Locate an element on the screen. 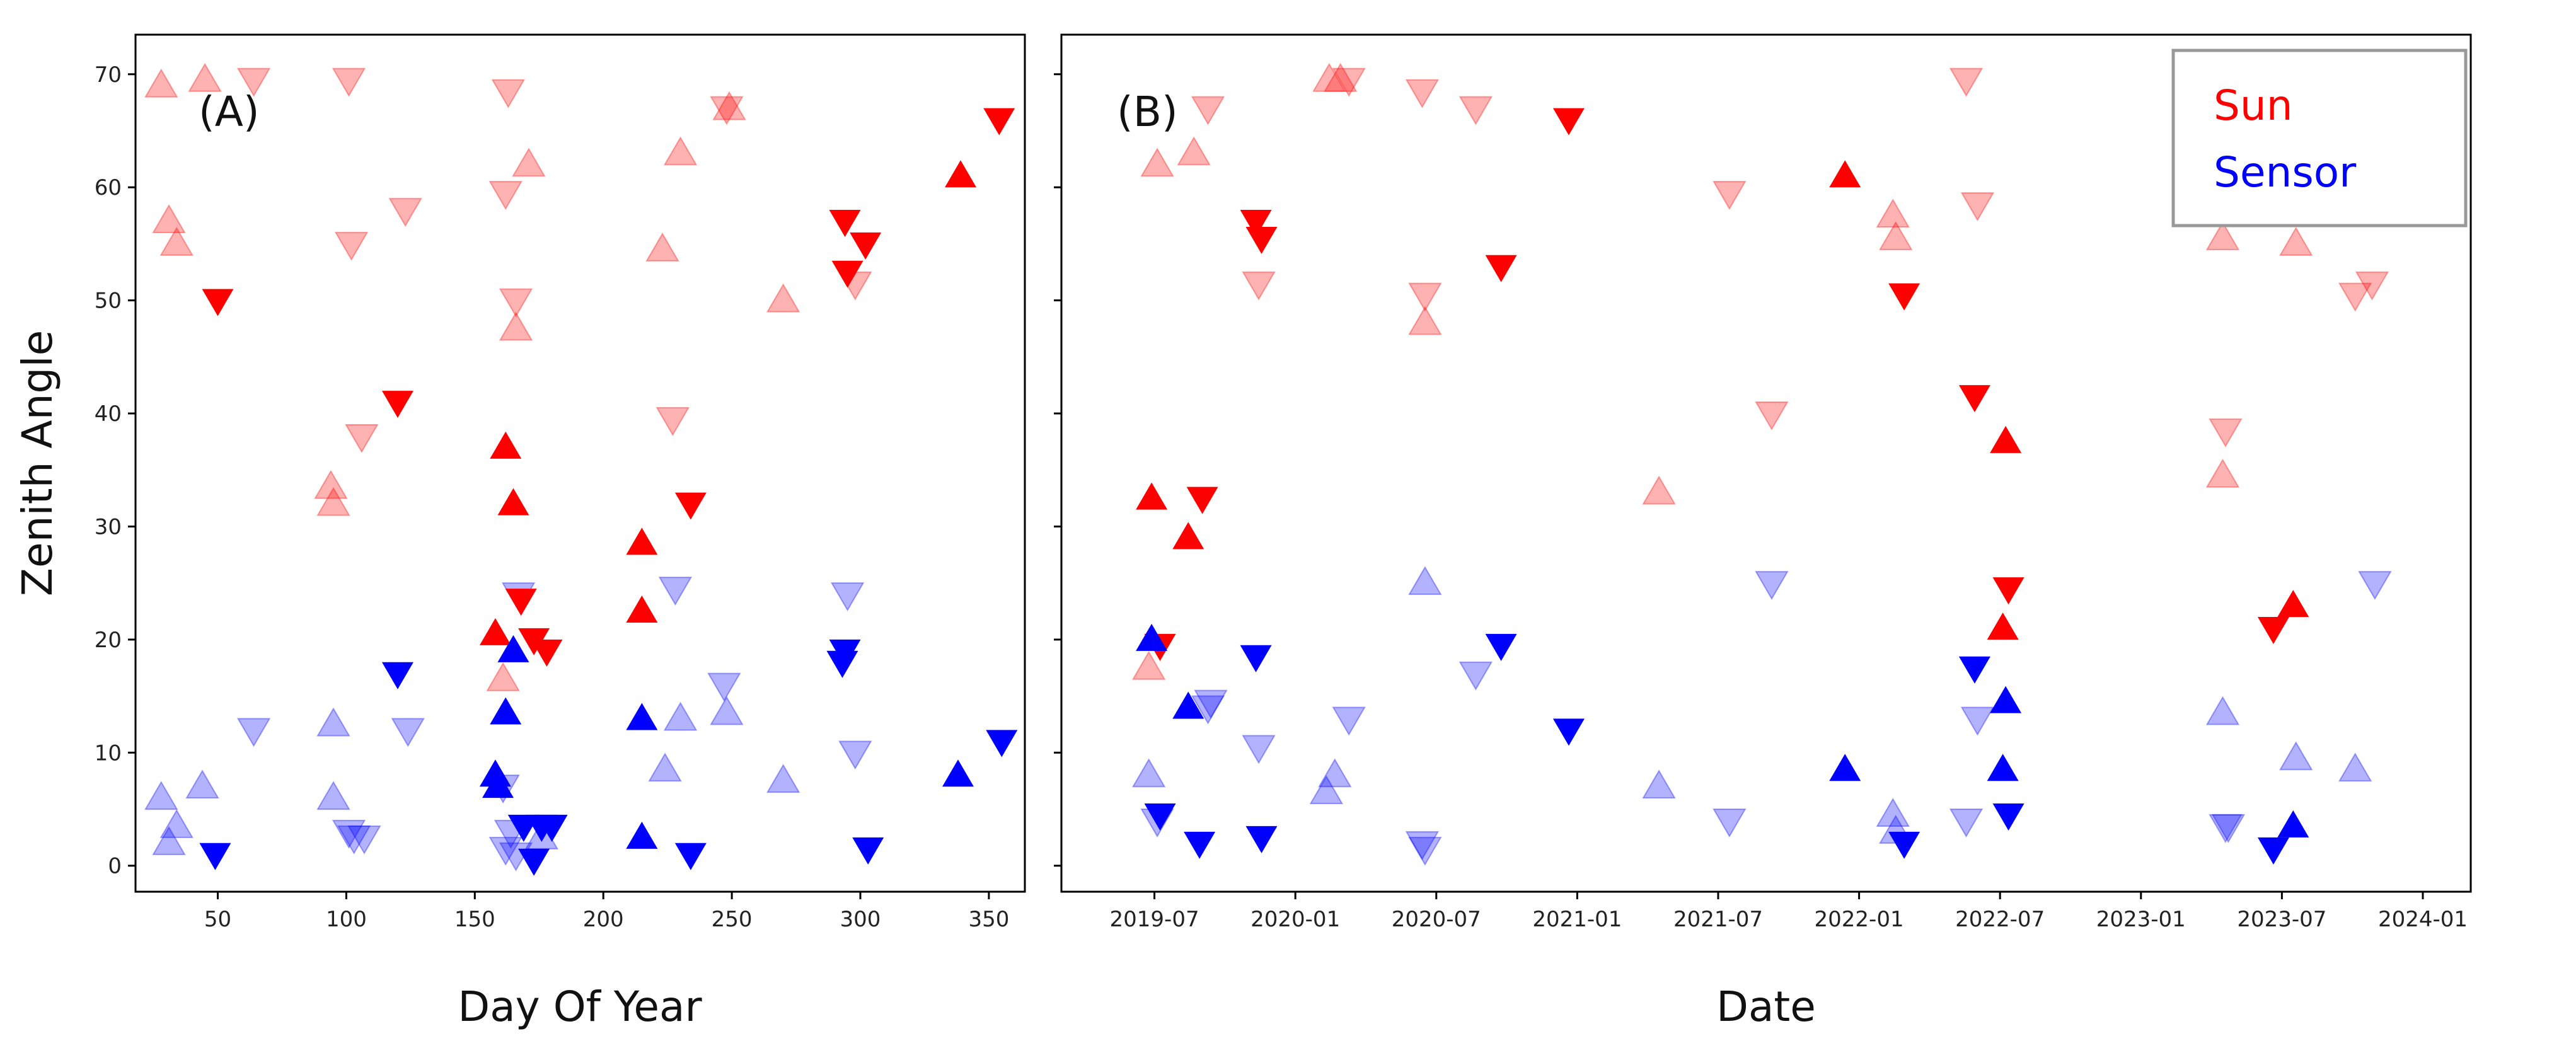  panel-a-x-tick-label: 250 is located at coordinates (733, 919).